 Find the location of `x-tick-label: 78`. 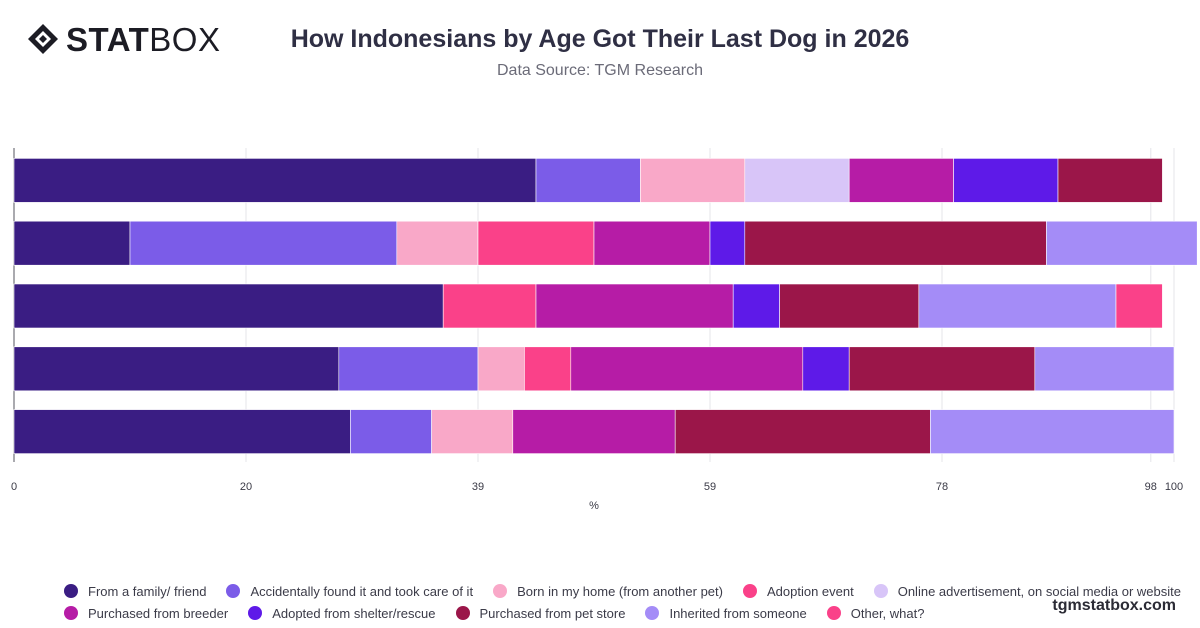

x-tick-label: 78 is located at coordinates (942, 487).